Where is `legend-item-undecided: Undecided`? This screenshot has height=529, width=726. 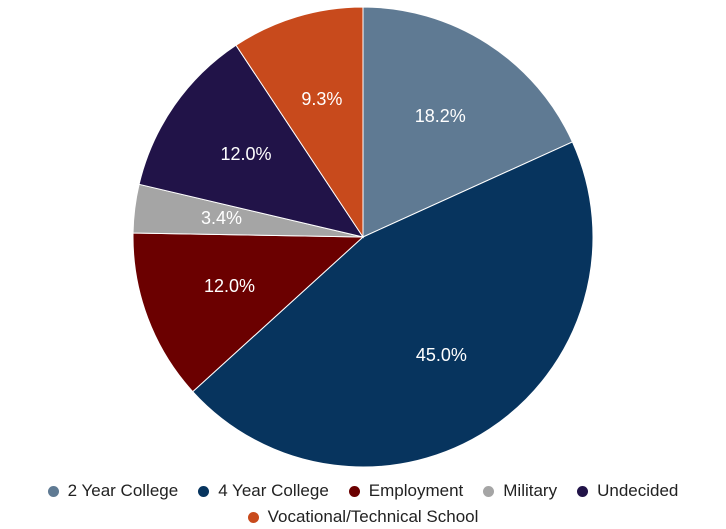 legend-item-undecided: Undecided is located at coordinates (627, 491).